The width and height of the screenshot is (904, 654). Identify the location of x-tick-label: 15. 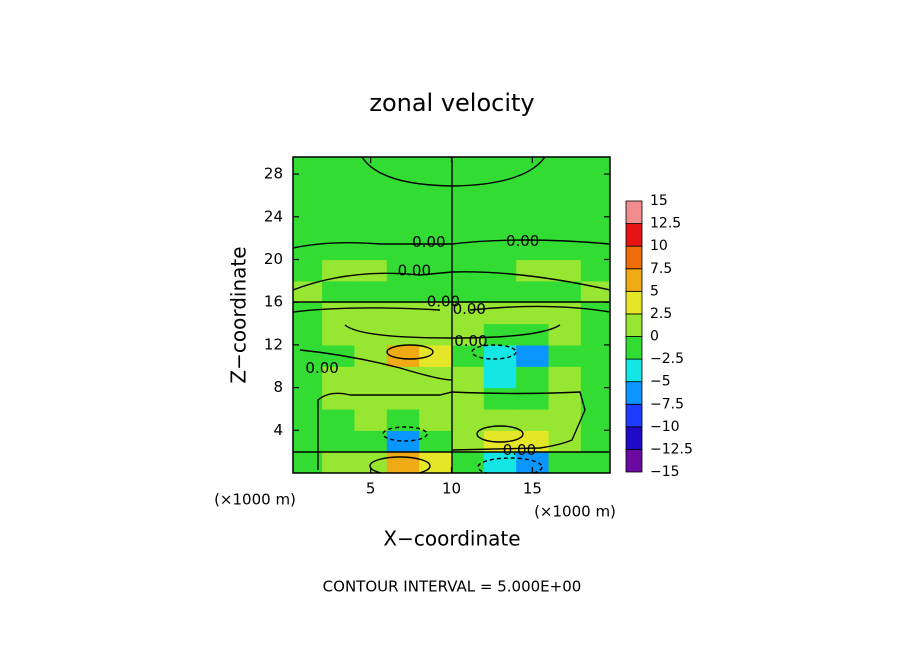
(532, 489).